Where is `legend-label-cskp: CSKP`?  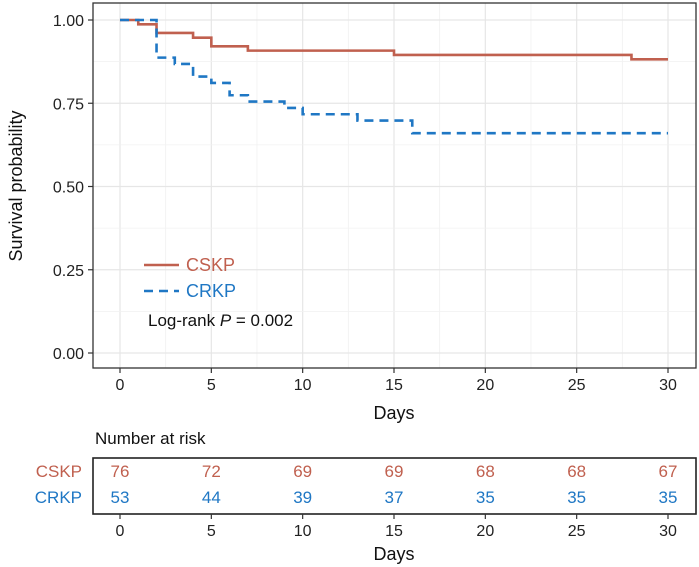 legend-label-cskp: CSKP is located at coordinates (210, 265).